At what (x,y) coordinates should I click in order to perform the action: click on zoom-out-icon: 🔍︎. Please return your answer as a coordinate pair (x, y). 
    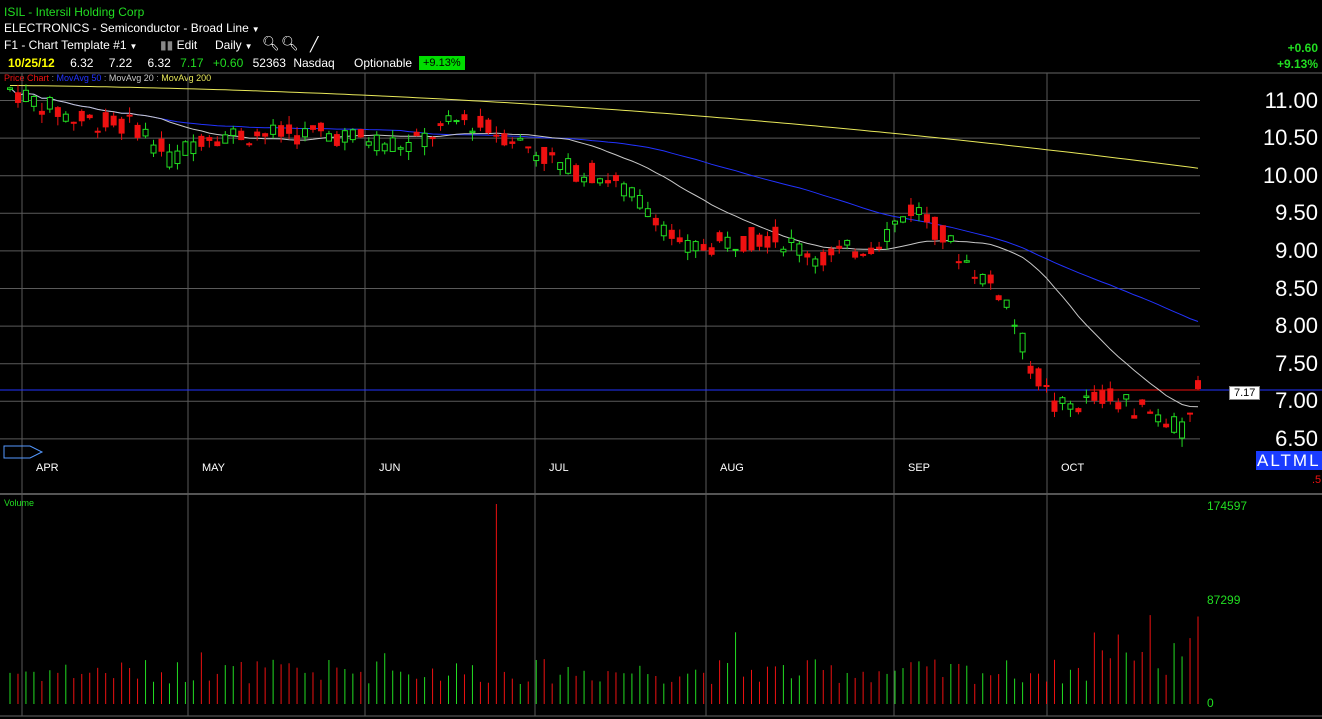
    Looking at the image, I should click on (290, 43).